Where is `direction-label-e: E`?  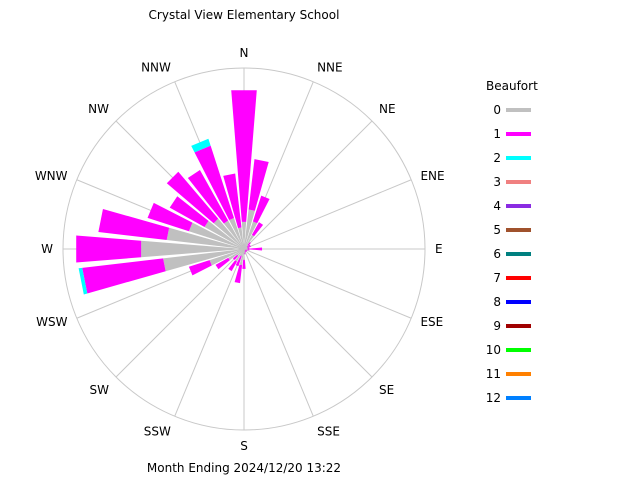 direction-label-e: E is located at coordinates (439, 249).